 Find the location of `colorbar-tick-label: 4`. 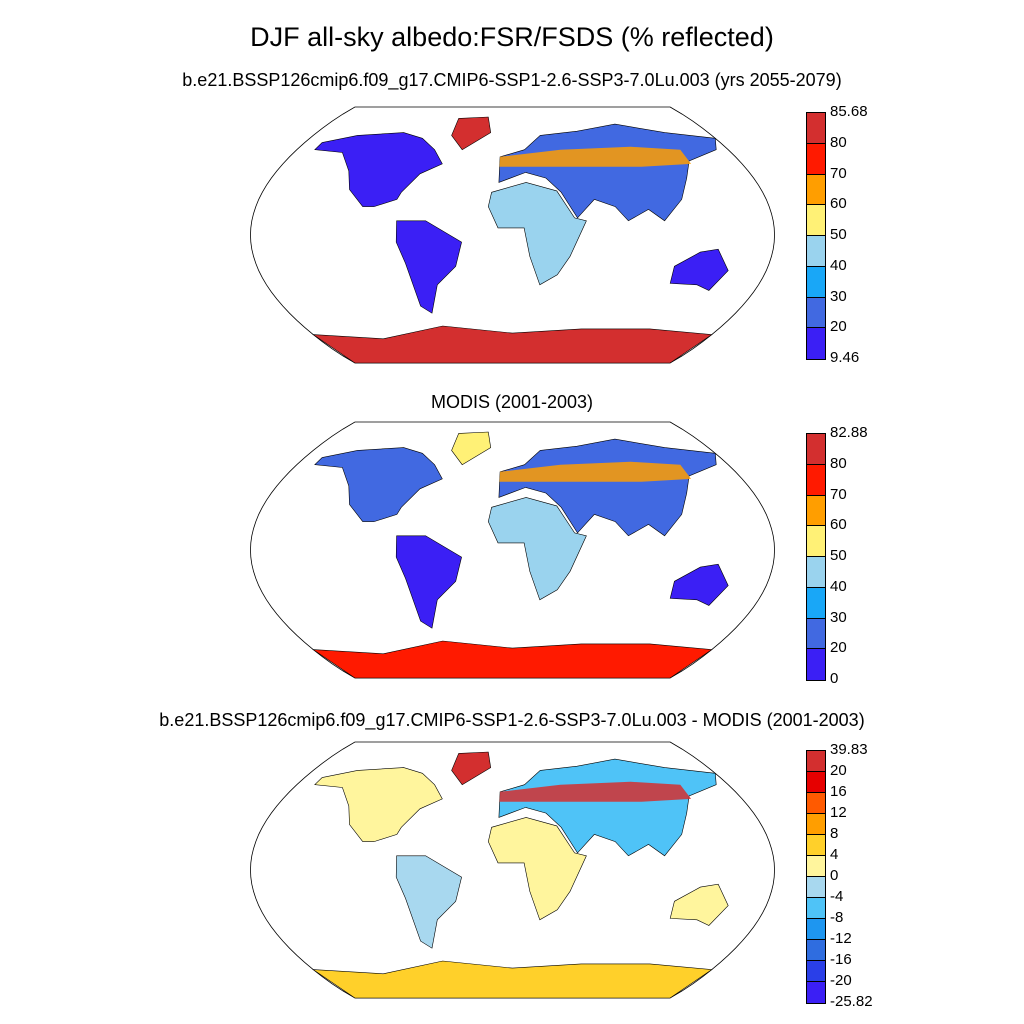

colorbar-tick-label: 4 is located at coordinates (834, 854).